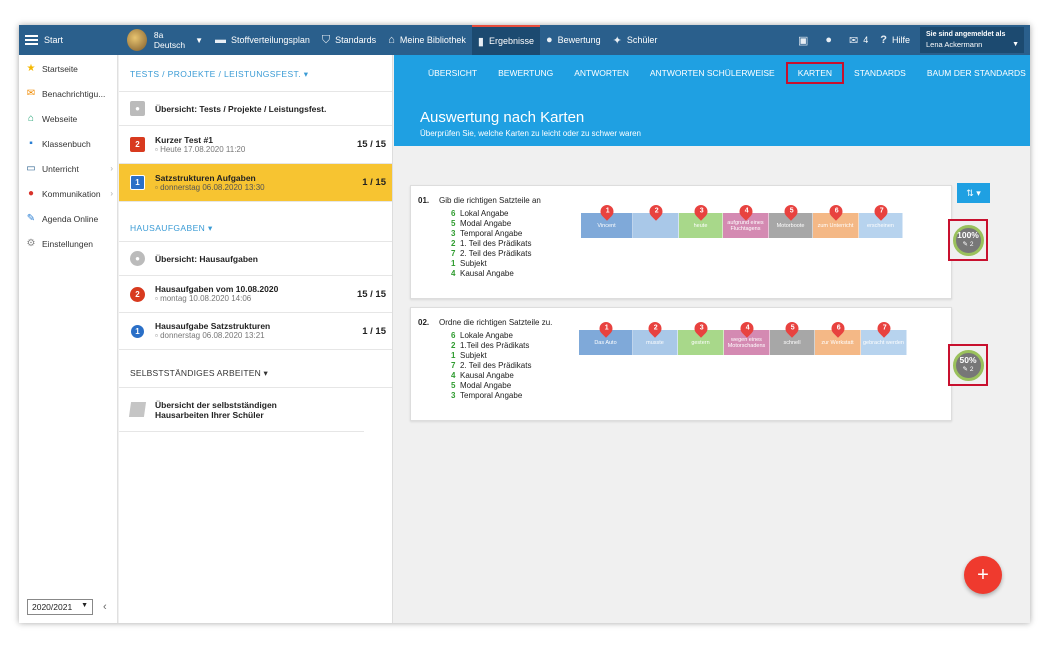 This screenshot has width=1050, height=648. I want to click on sidebar-item-agenda-online: ✎ Agenda Online, so click(68, 218).